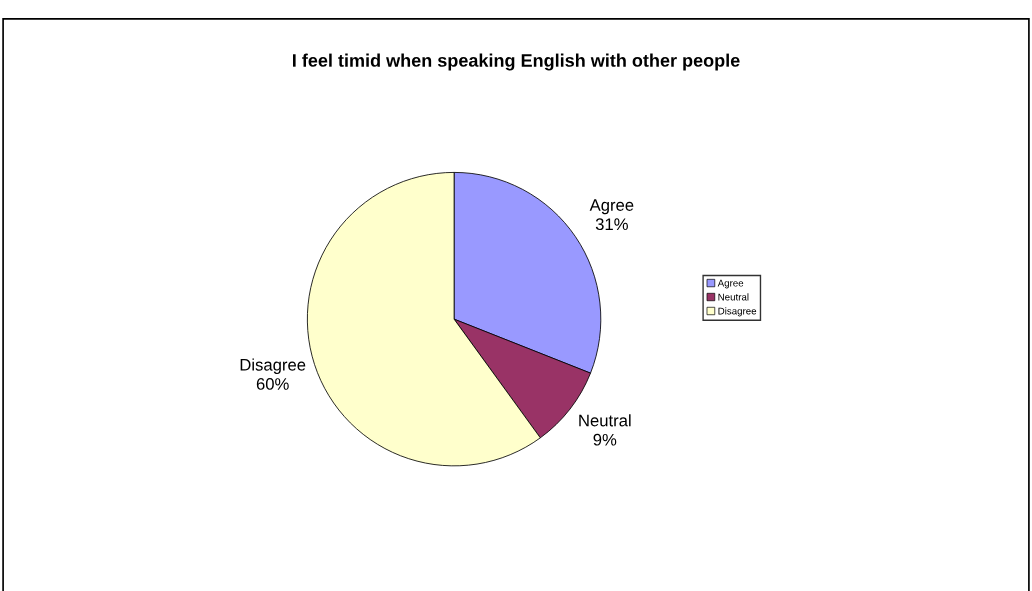  Describe the element at coordinates (605, 439) in the screenshot. I see `data-label: 9%` at that location.